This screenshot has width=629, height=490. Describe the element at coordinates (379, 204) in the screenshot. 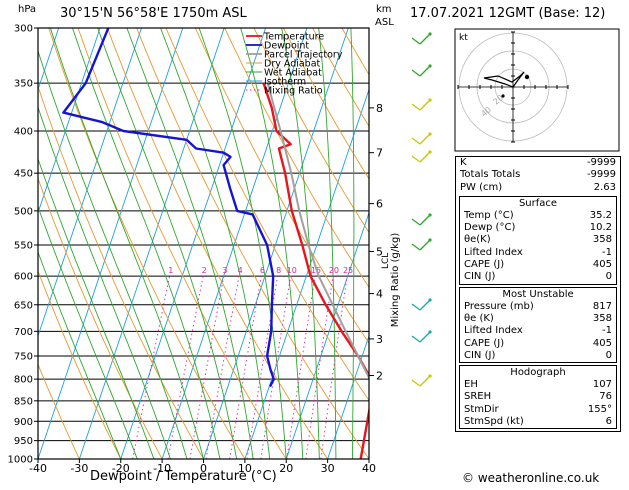

I see `altitude-tick-label: 6` at that location.